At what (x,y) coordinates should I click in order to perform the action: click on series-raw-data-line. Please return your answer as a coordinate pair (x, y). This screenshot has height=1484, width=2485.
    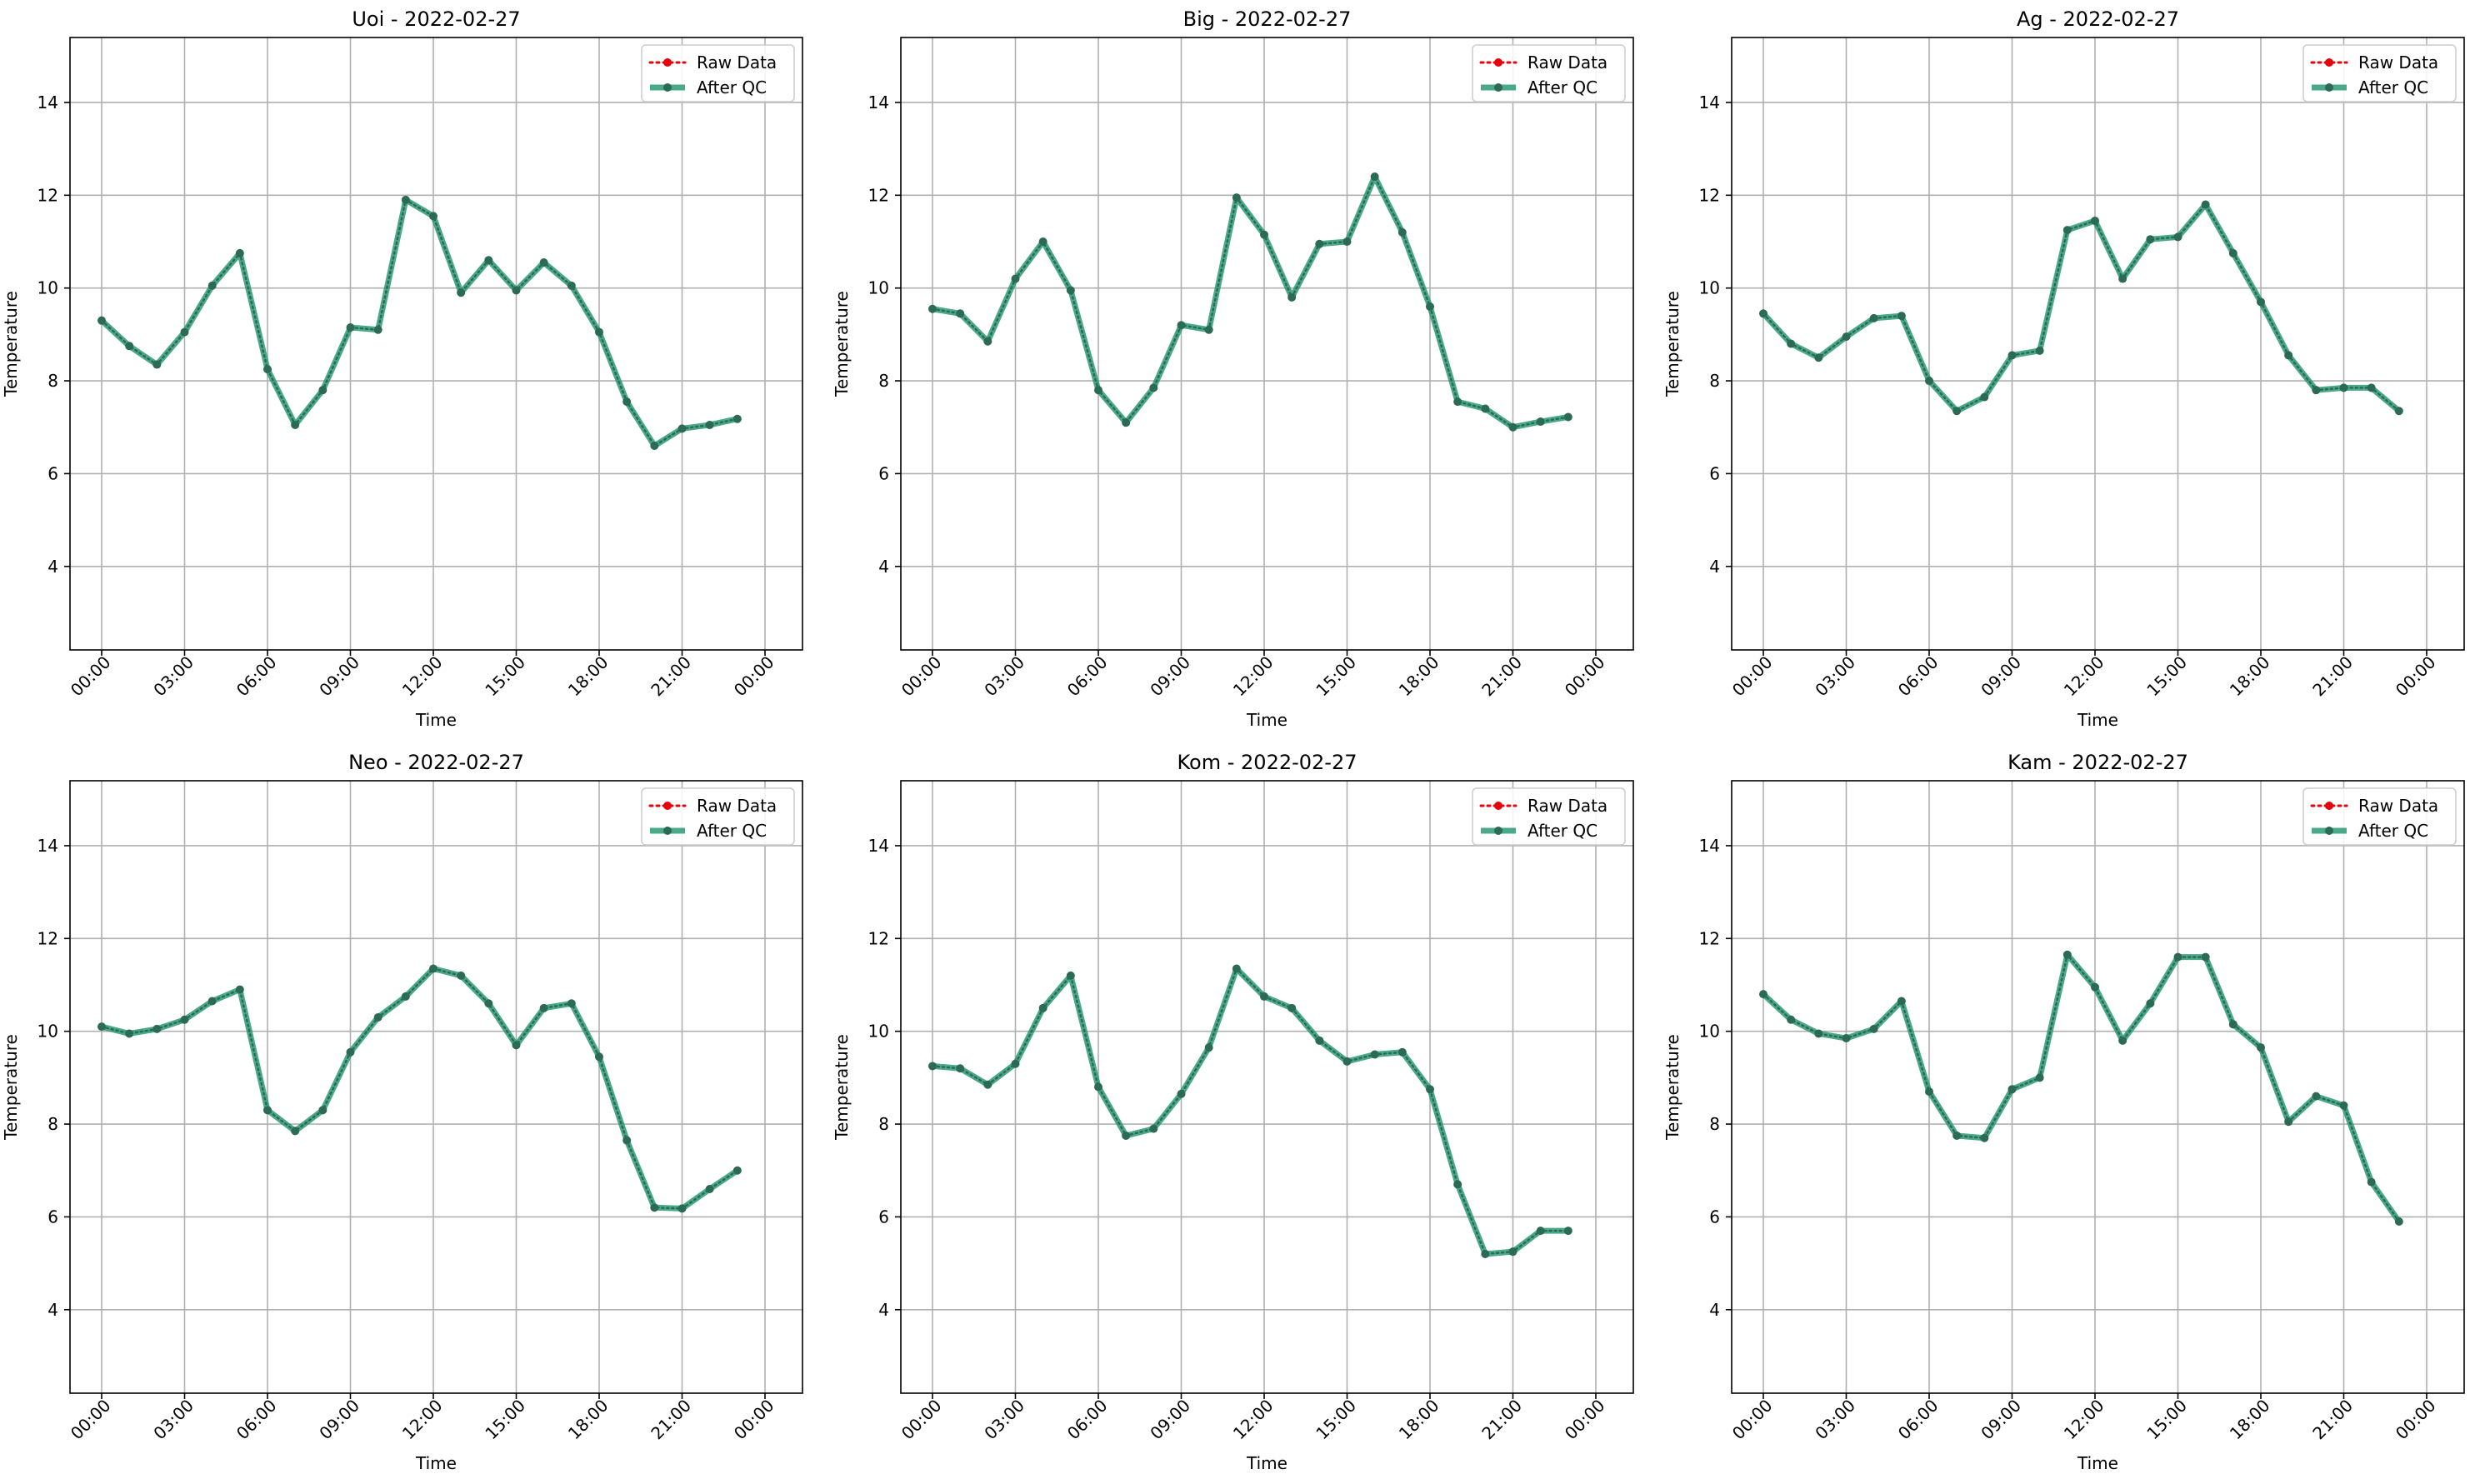
    Looking at the image, I should click on (2081, 307).